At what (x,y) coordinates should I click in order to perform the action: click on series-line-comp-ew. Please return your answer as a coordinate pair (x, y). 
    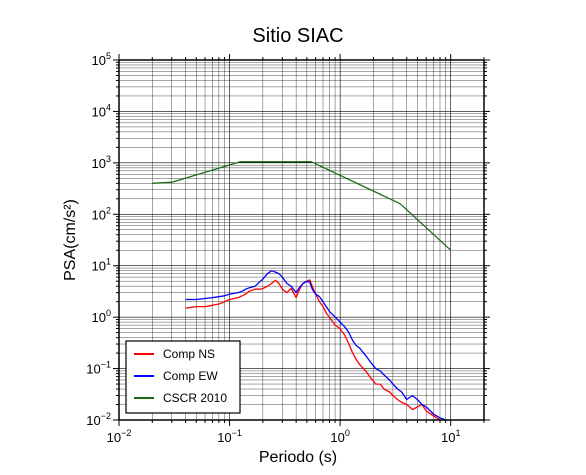
    Looking at the image, I should click on (315, 345).